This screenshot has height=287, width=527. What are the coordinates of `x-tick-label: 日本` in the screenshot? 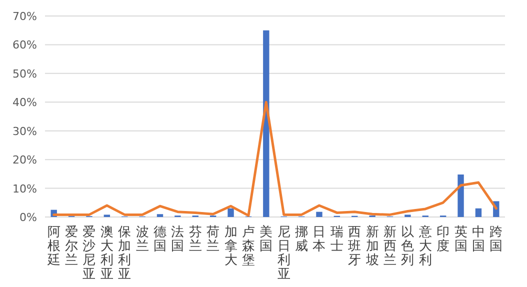 It's located at (319, 239).